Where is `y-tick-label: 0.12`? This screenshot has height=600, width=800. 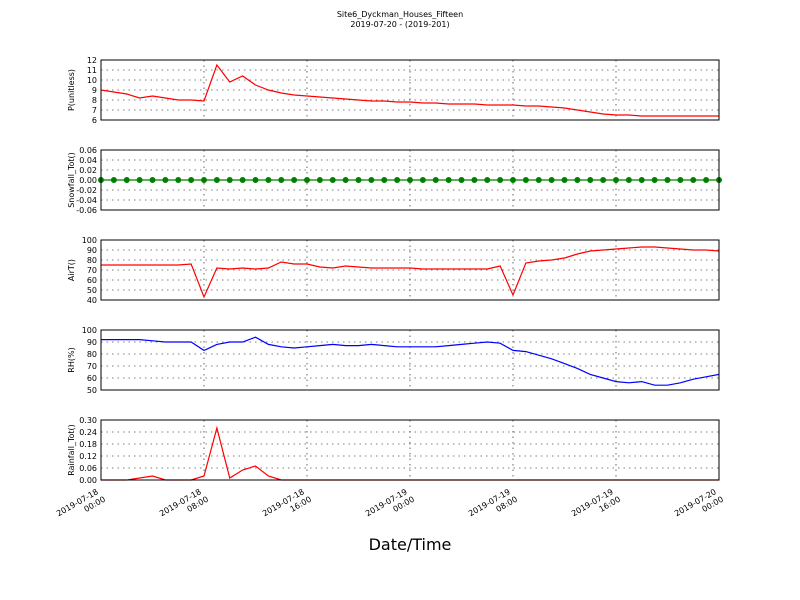 y-tick-label: 0.12 is located at coordinates (88, 456).